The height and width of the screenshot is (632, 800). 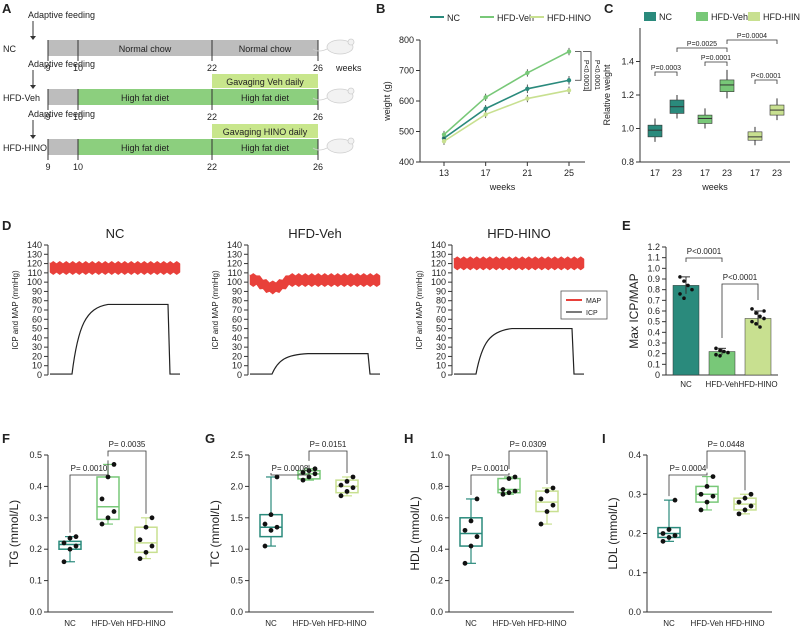 What do you see at coordinates (21, 98) in the screenshot?
I see `group-label: HFD-Veh` at bounding box center [21, 98].